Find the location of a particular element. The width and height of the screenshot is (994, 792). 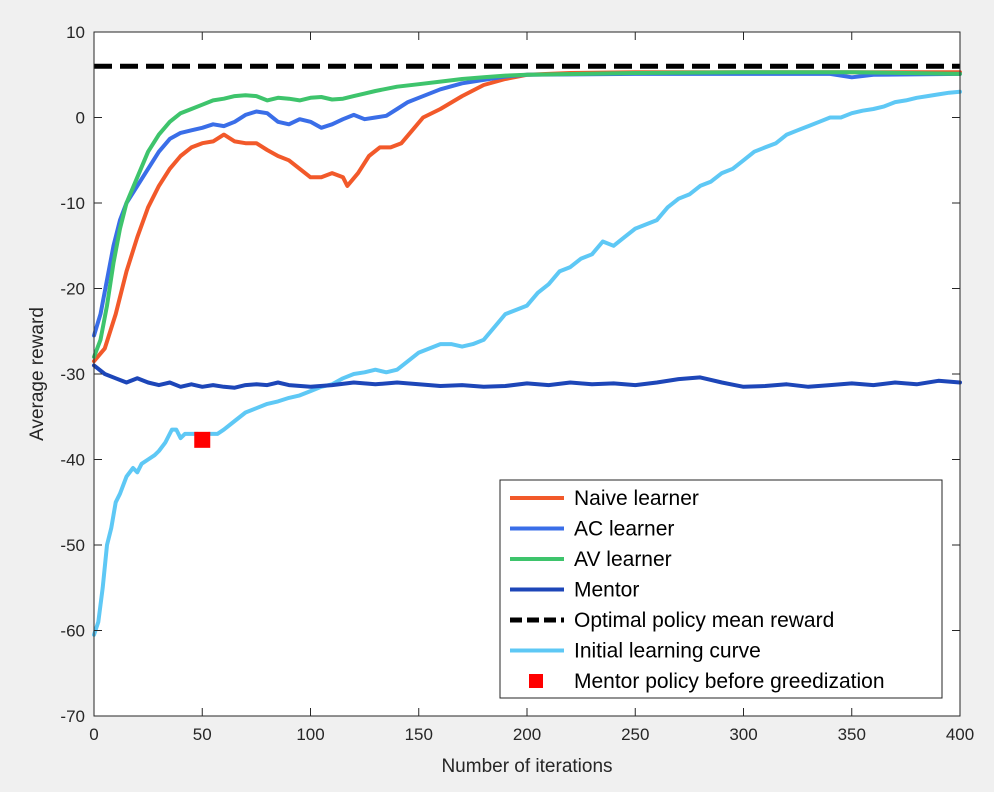

legend-marker-mentor-policy-before-greedization is located at coordinates (536, 681).